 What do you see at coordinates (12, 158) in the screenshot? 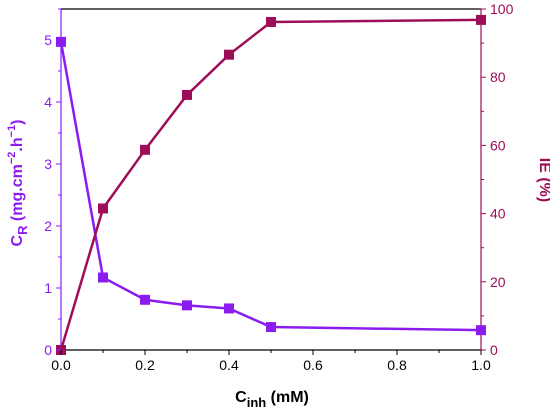
I see `left-y-axis-title-sup: −2` at bounding box center [12, 158].